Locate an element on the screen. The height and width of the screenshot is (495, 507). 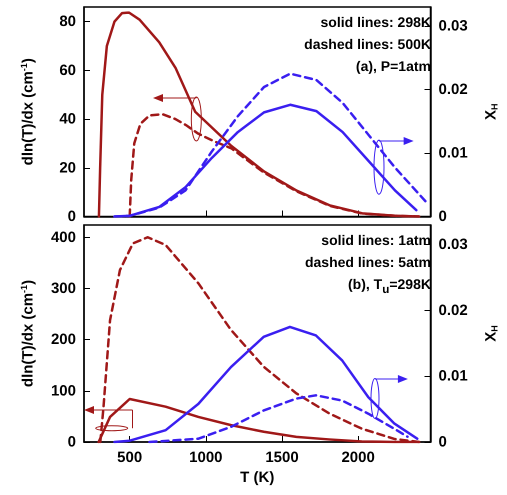
y-tick-label: 40 is located at coordinates (67, 119).